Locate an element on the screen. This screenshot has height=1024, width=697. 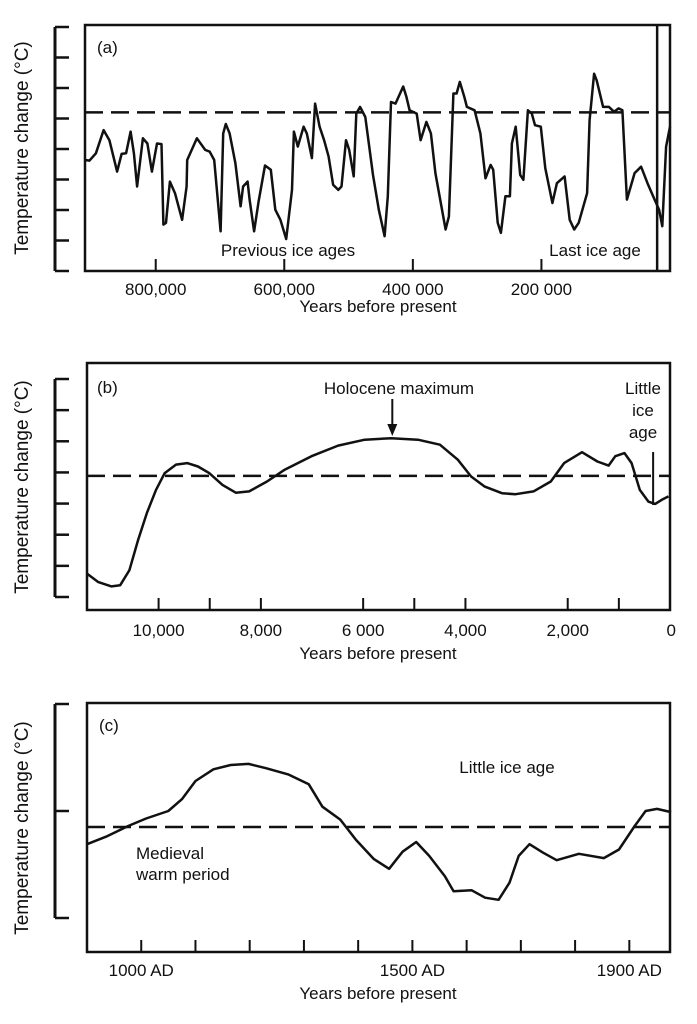
annotation-holocene-maximum: Holocene maximum is located at coordinates (399, 388).